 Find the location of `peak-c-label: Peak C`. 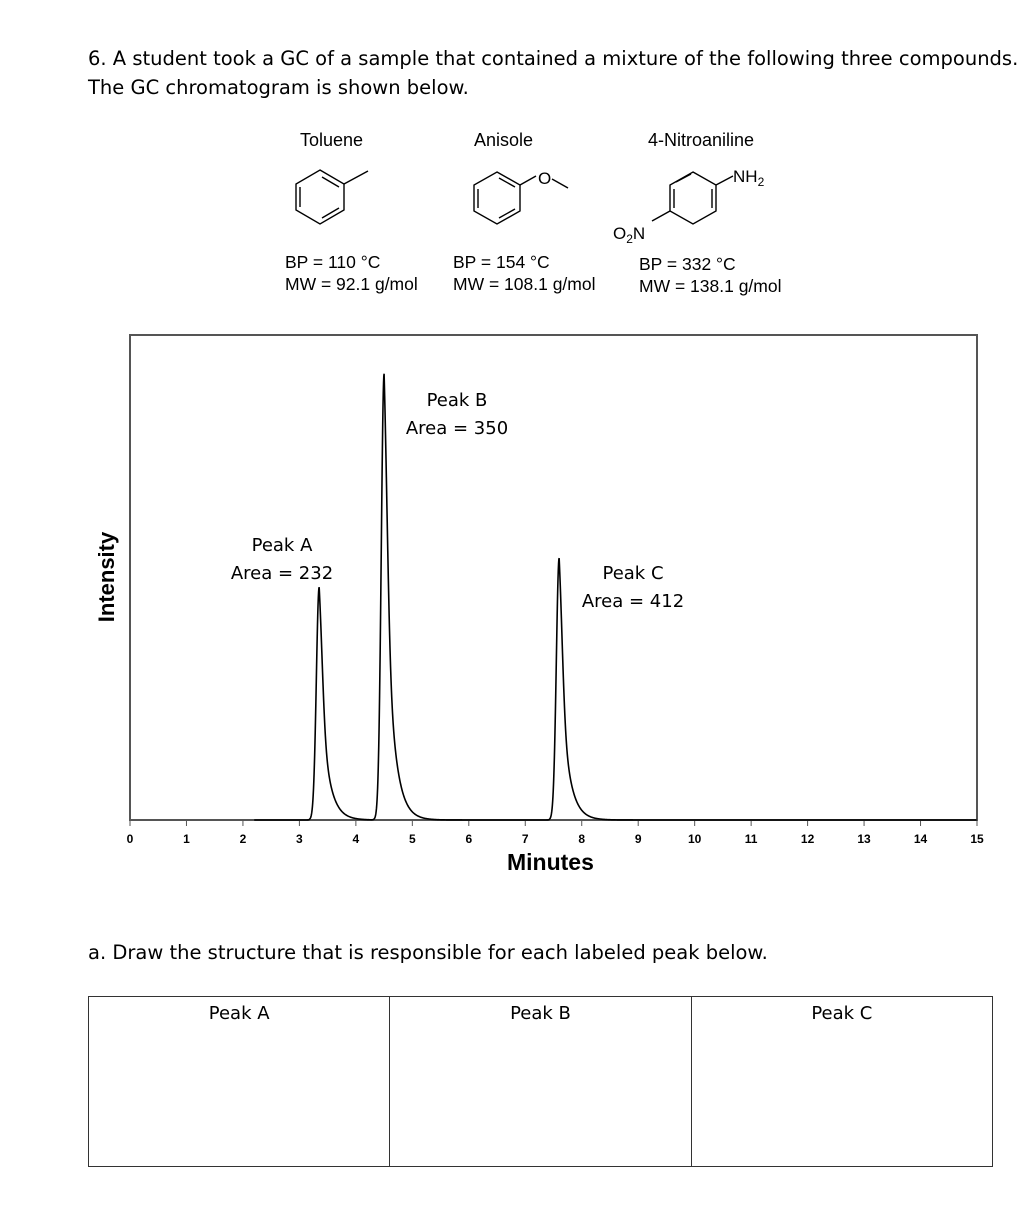

peak-c-label: Peak C is located at coordinates (633, 573).